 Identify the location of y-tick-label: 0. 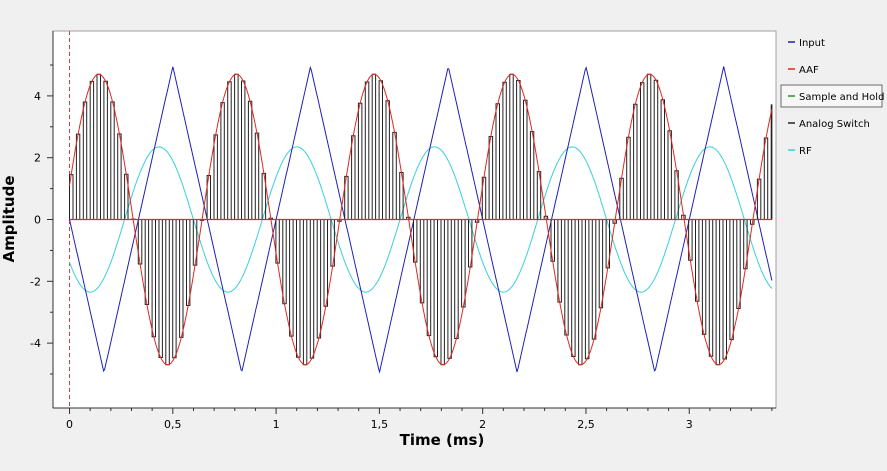
(37, 220).